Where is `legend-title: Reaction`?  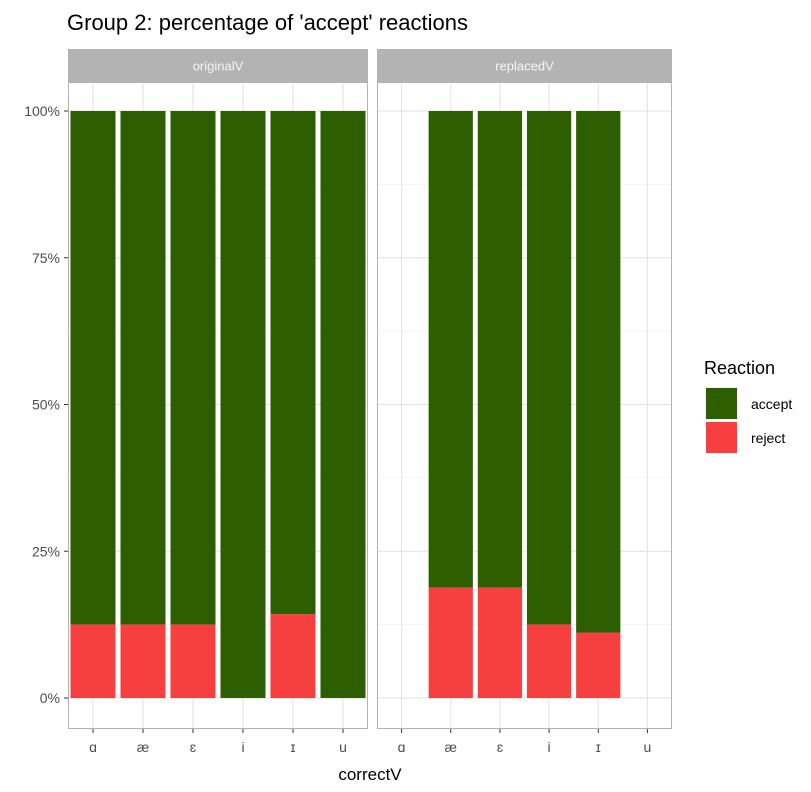 legend-title: Reaction is located at coordinates (739, 368).